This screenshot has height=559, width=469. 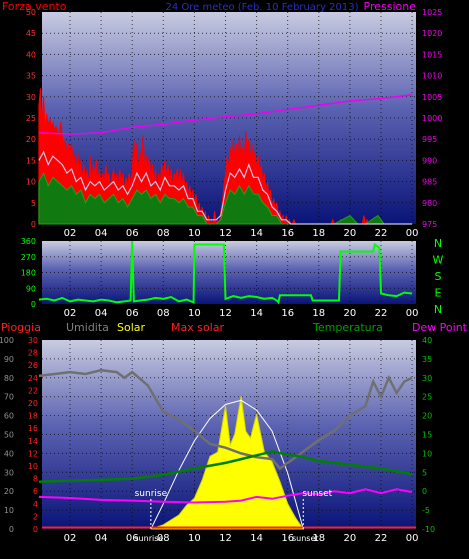 I want to click on rain-x-tick-label: 04, so click(x=101, y=538).